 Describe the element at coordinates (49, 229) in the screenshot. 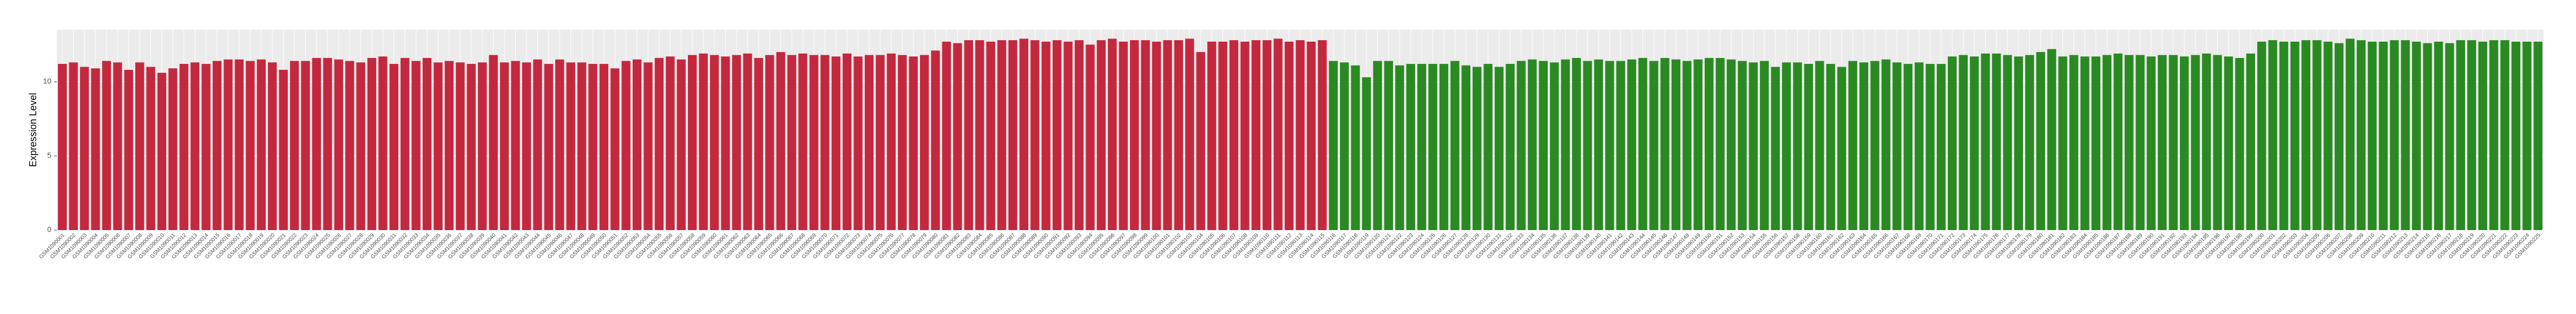

I see `y-tick-label: 0` at that location.